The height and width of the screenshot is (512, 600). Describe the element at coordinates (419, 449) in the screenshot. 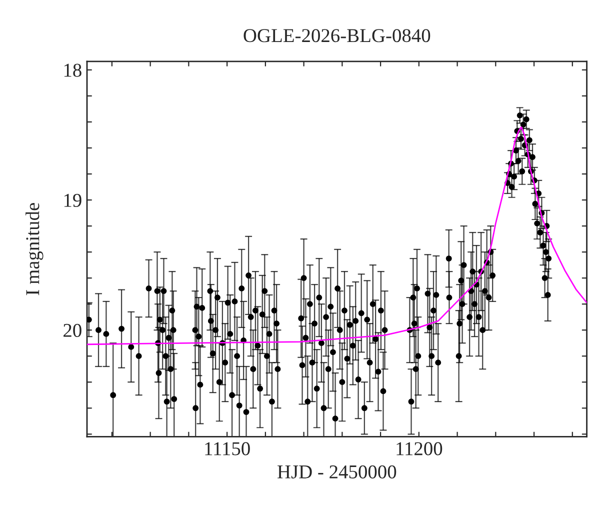

I see `x-tick-label: 11200` at that location.